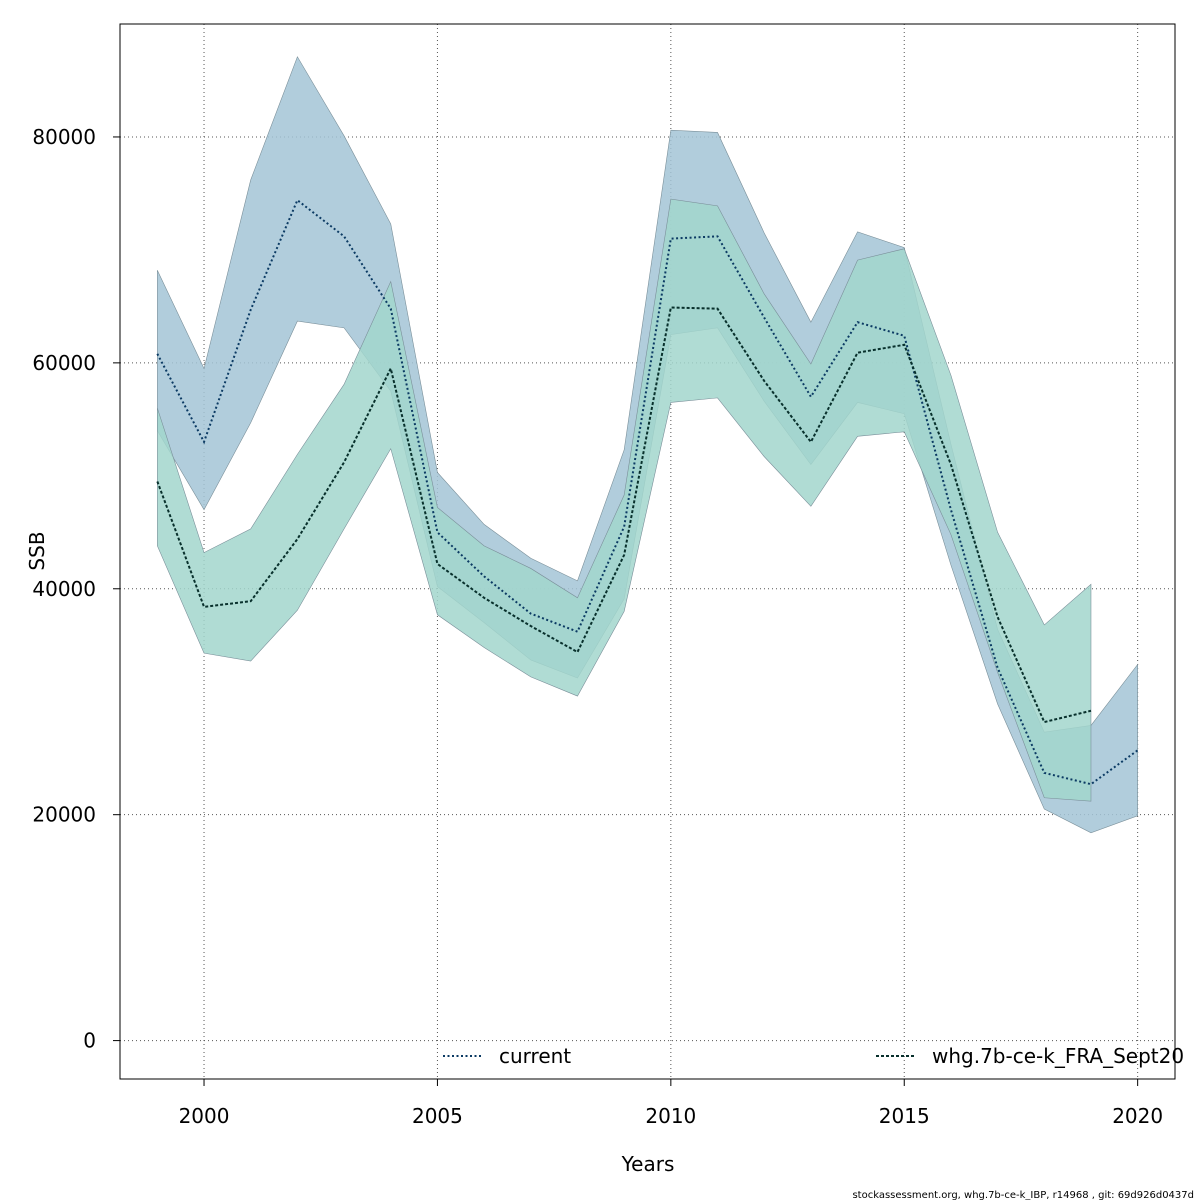 The height and width of the screenshot is (1200, 1200). What do you see at coordinates (37, 550) in the screenshot?
I see `y-axis-label: SSB` at bounding box center [37, 550].